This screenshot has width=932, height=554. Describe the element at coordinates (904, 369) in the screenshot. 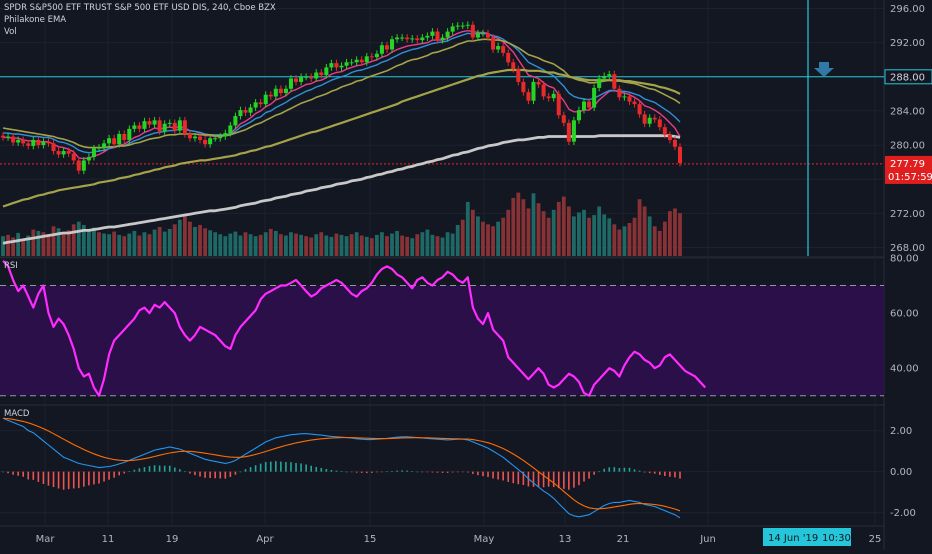

I see `rsi-tick-label: 40.00` at that location.